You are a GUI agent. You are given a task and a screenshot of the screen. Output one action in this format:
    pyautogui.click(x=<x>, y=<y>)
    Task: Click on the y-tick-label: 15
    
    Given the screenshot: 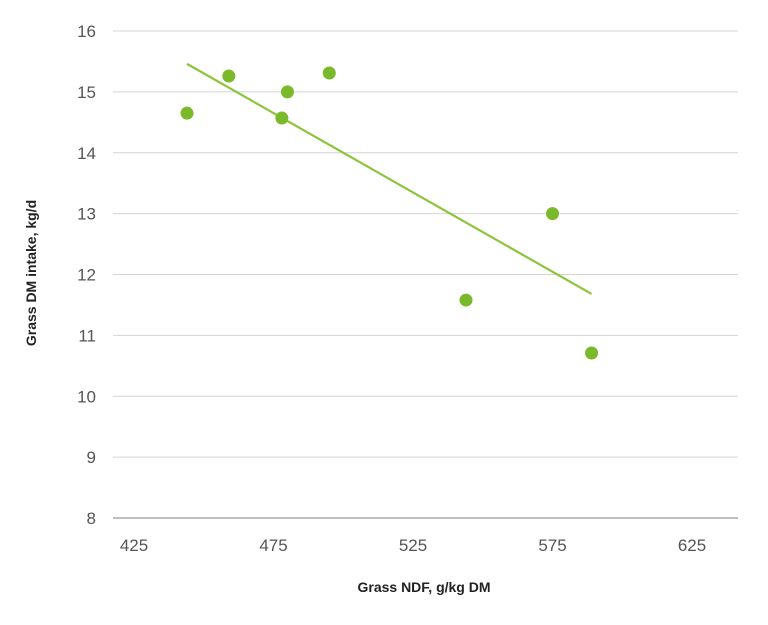 What is the action you would take?
    pyautogui.click(x=86, y=92)
    